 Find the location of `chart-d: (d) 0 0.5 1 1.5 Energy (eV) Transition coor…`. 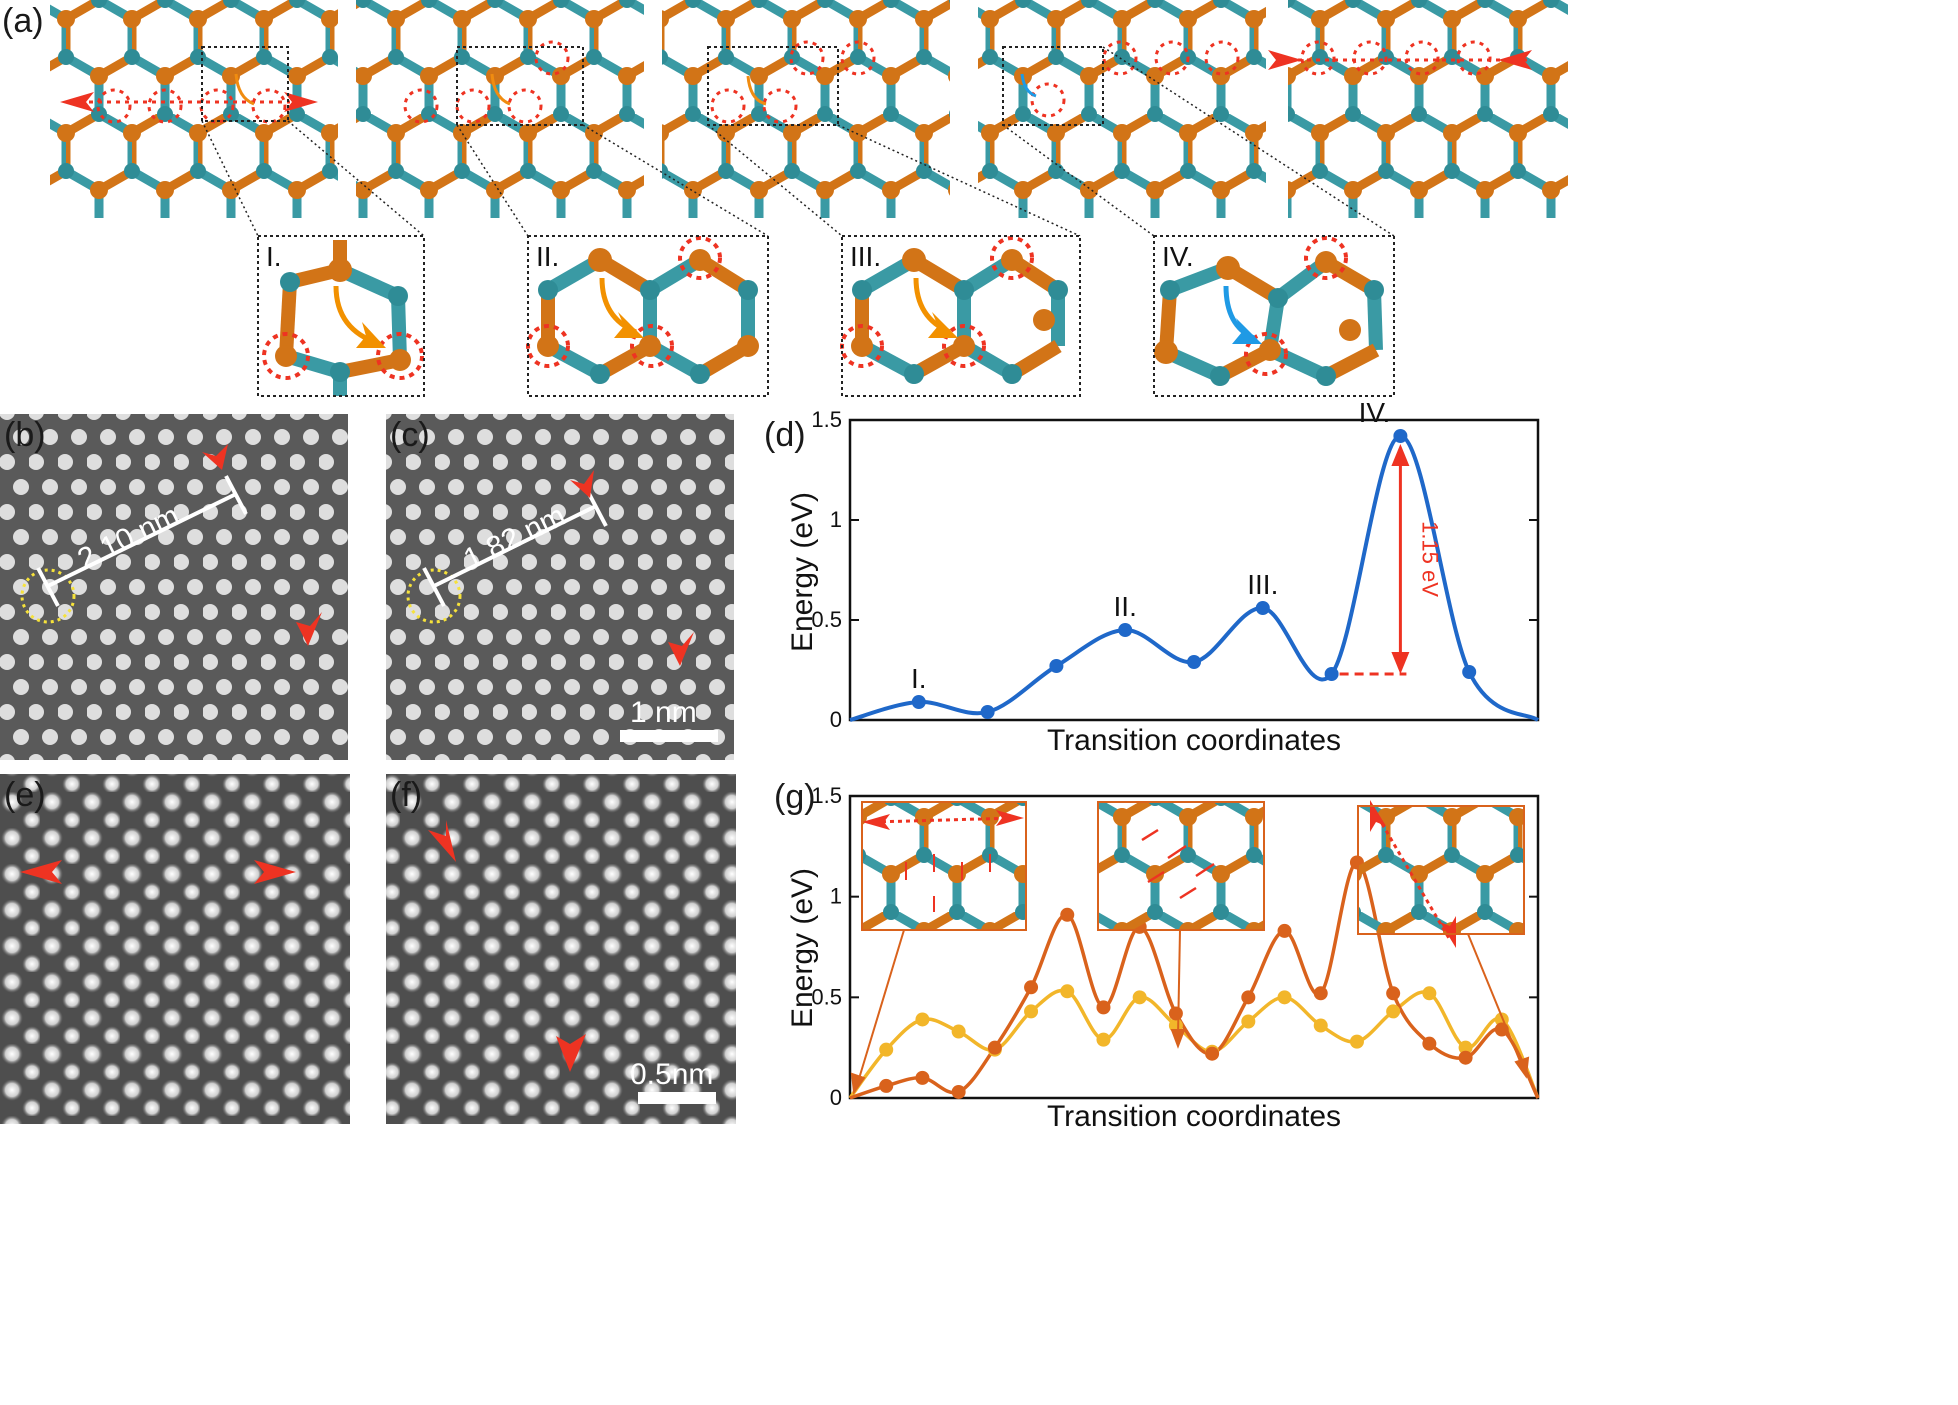

chart-d: (d) 0 0.5 1 1.5 Energy (eV) Transition coor… is located at coordinates (1152, 577).